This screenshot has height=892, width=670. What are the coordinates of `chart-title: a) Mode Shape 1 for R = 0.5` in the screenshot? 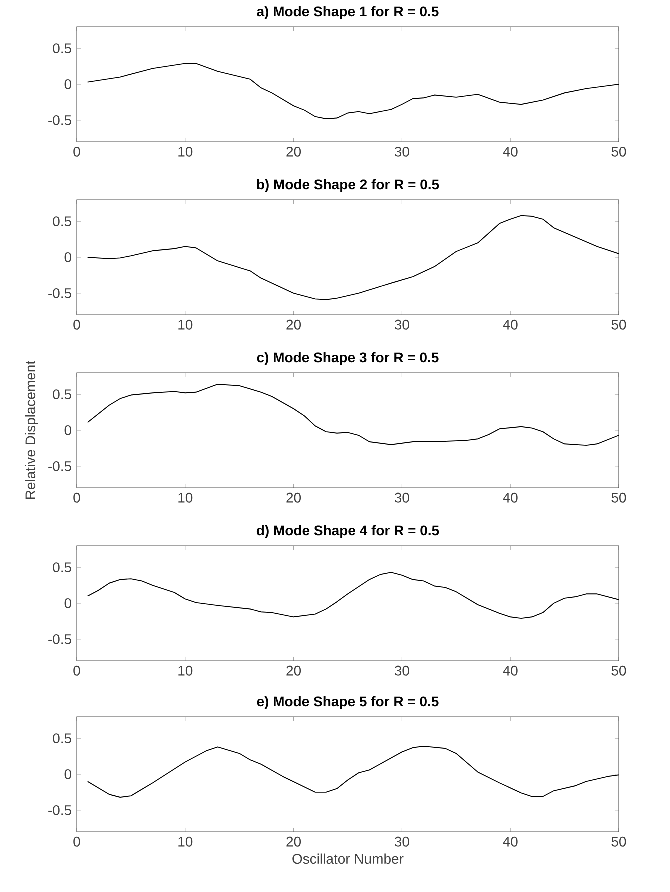 It's located at (348, 13).